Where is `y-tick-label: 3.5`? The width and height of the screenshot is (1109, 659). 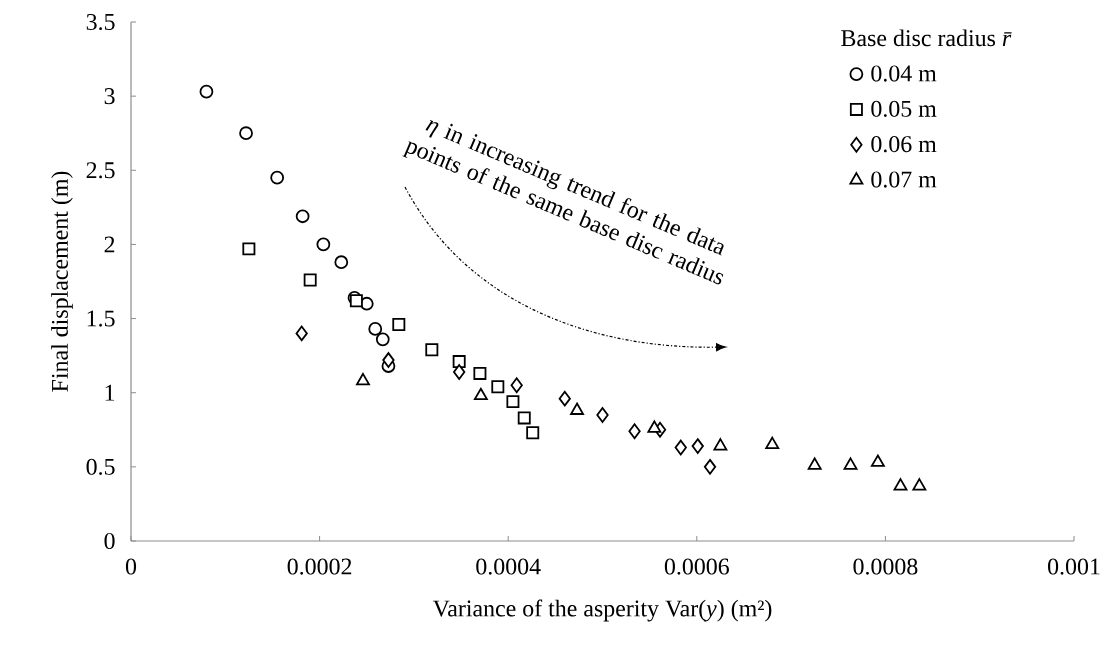 y-tick-label: 3.5 is located at coordinates (100, 22).